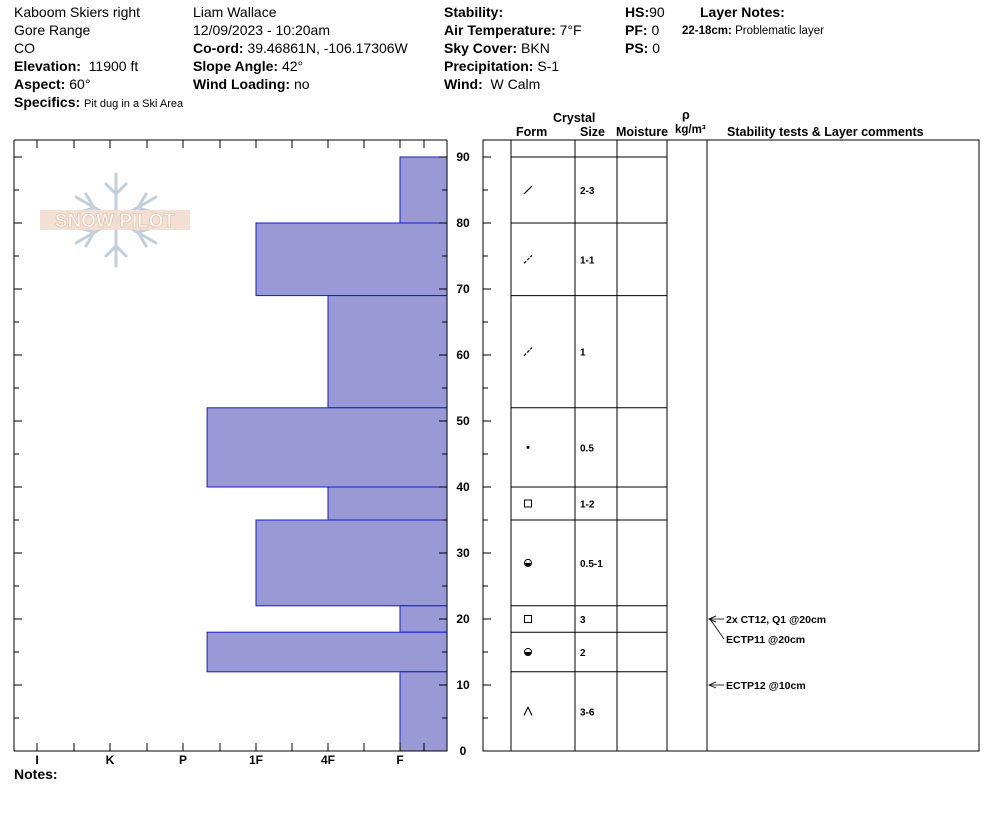 This screenshot has width=994, height=840. What do you see at coordinates (645, 12) in the screenshot?
I see `hs: HS:90` at bounding box center [645, 12].